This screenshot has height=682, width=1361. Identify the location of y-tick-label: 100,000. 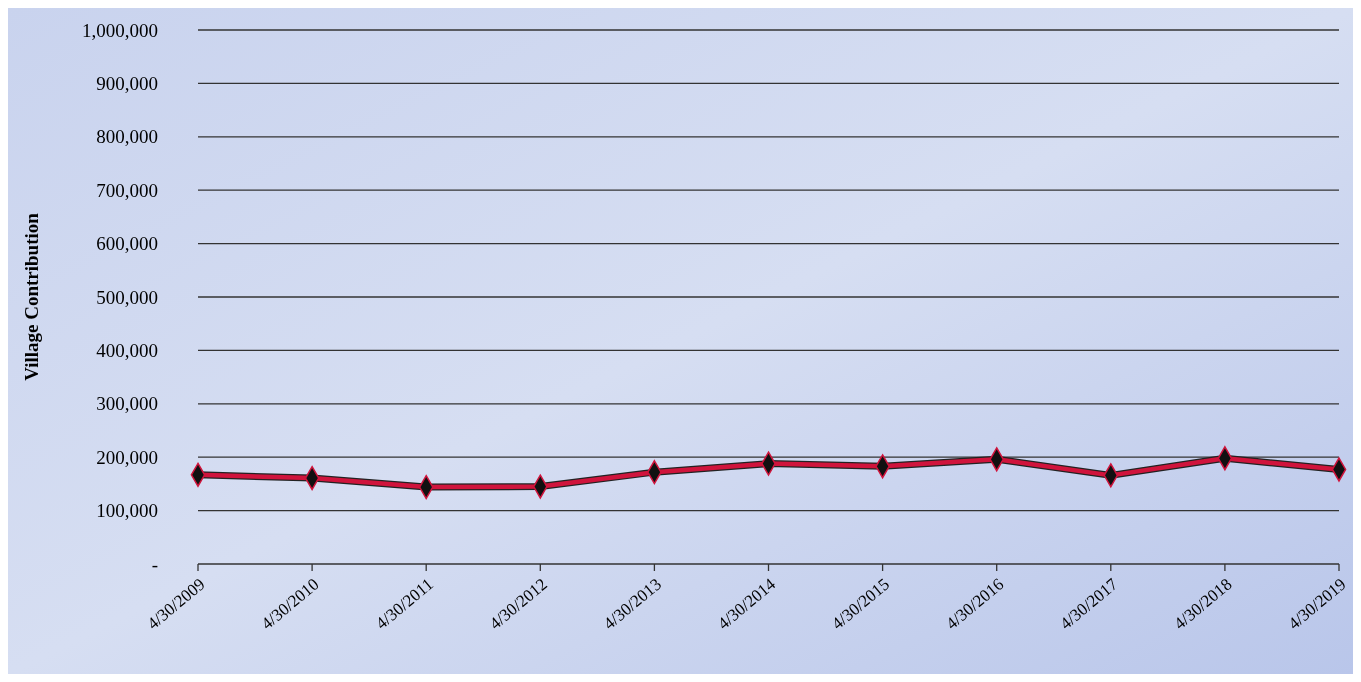
(127, 511).